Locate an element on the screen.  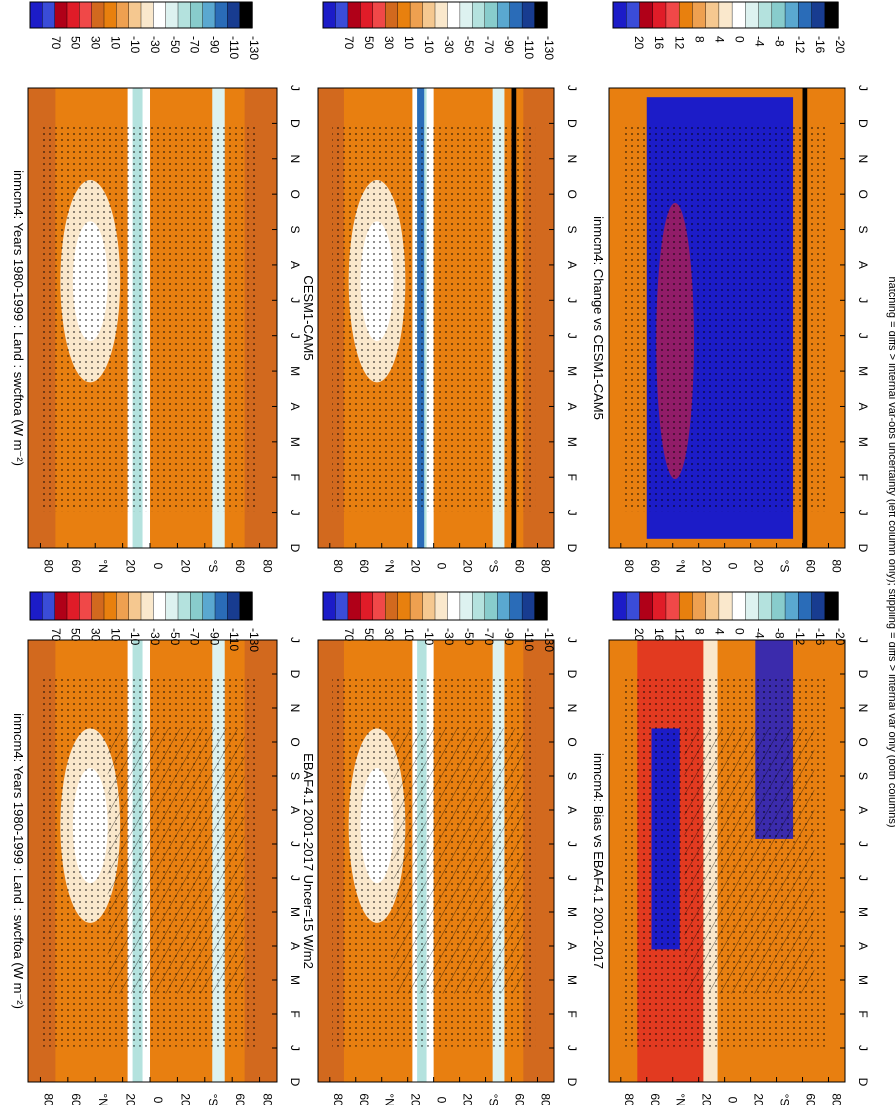
colorbar-label: 4 is located at coordinates (719, 39).